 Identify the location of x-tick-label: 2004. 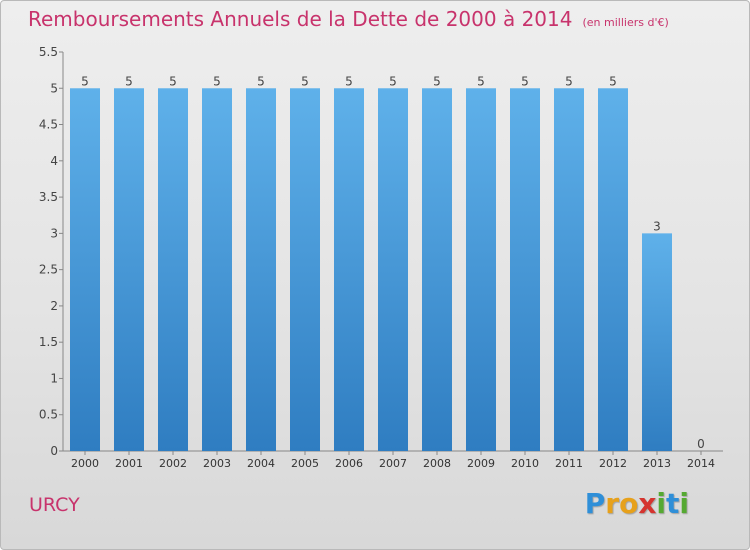
(261, 463).